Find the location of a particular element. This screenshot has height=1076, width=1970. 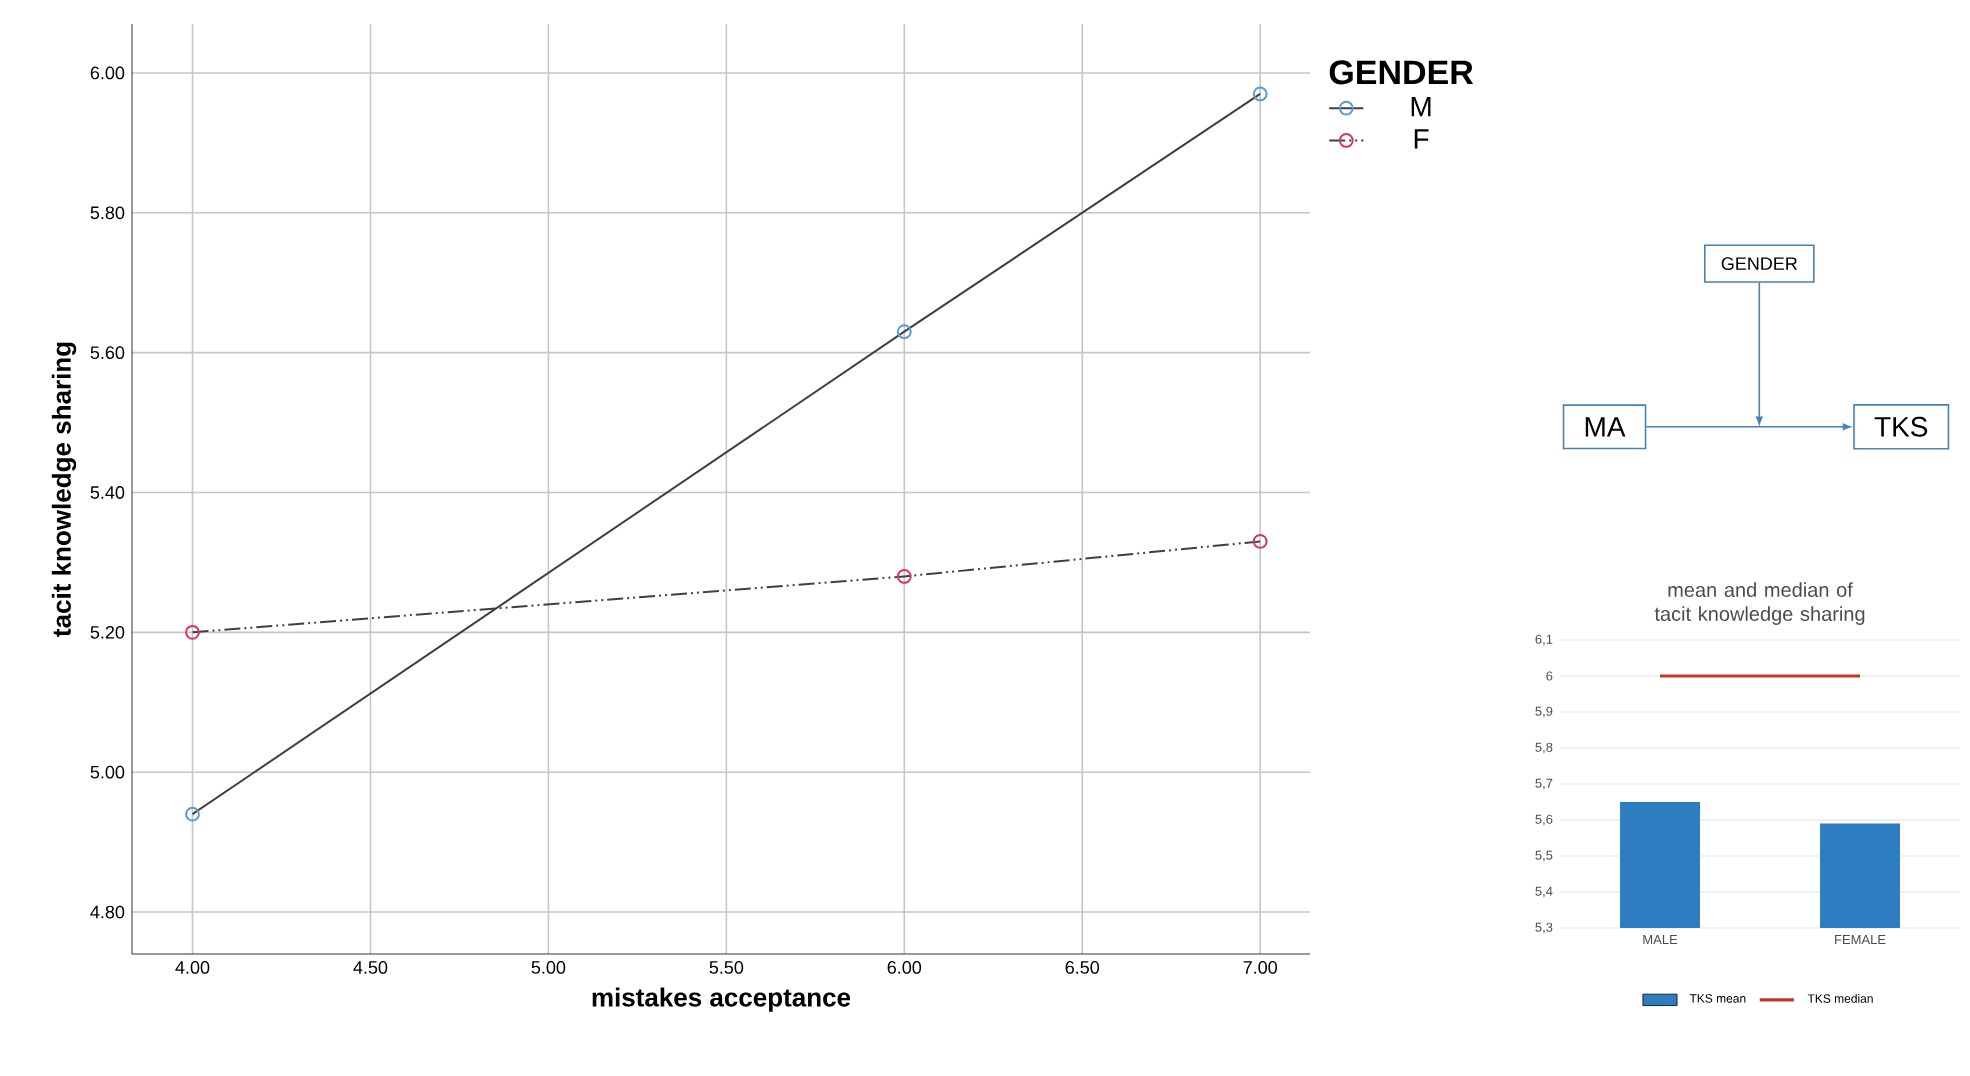

y-axis-title: tacit knowledge sharing is located at coordinates (64, 489).